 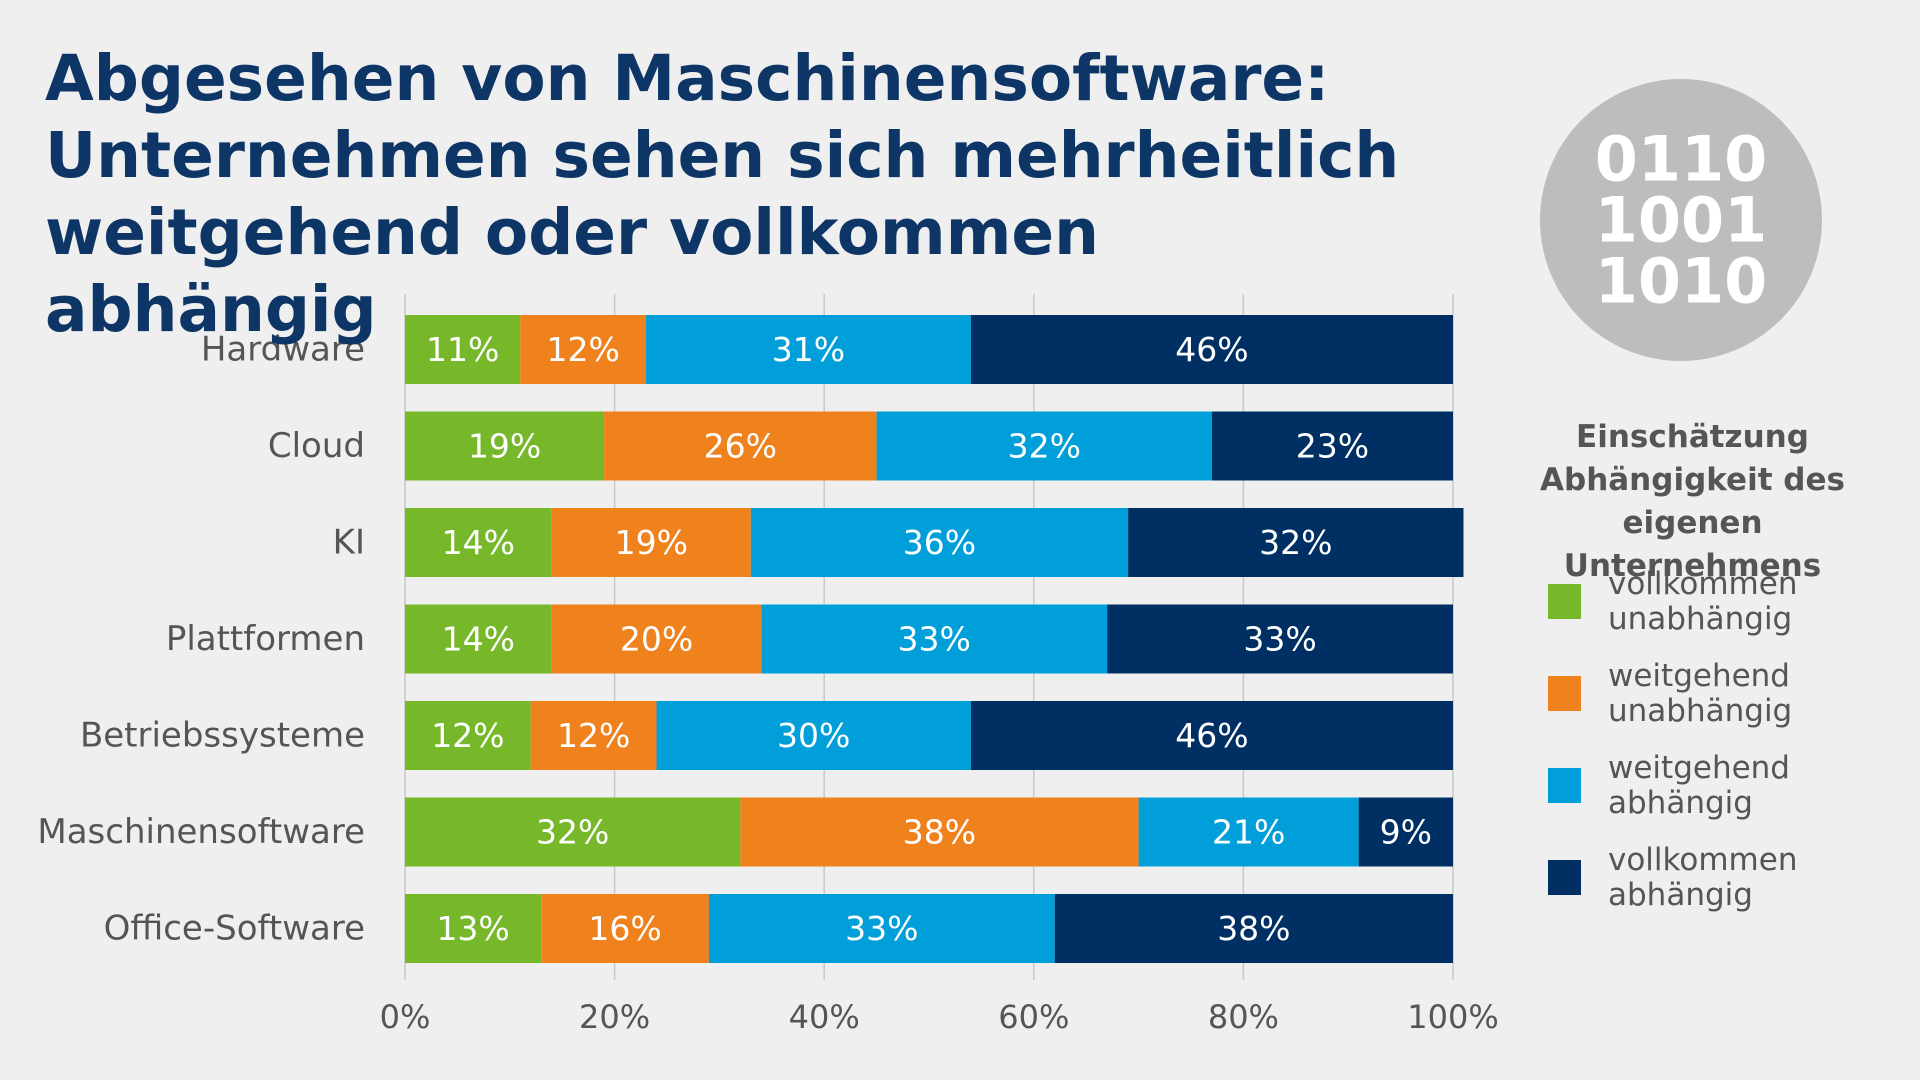 What do you see at coordinates (405, 1017) in the screenshot?
I see `x-tick-label: 0%` at bounding box center [405, 1017].